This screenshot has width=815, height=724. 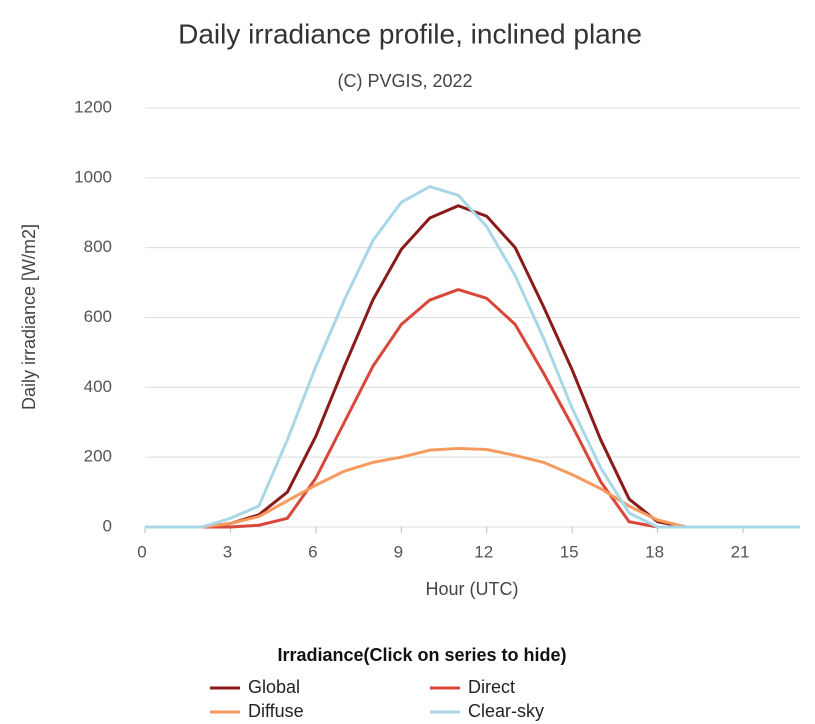 What do you see at coordinates (740, 551) in the screenshot?
I see `x-tick-label: 21` at bounding box center [740, 551].